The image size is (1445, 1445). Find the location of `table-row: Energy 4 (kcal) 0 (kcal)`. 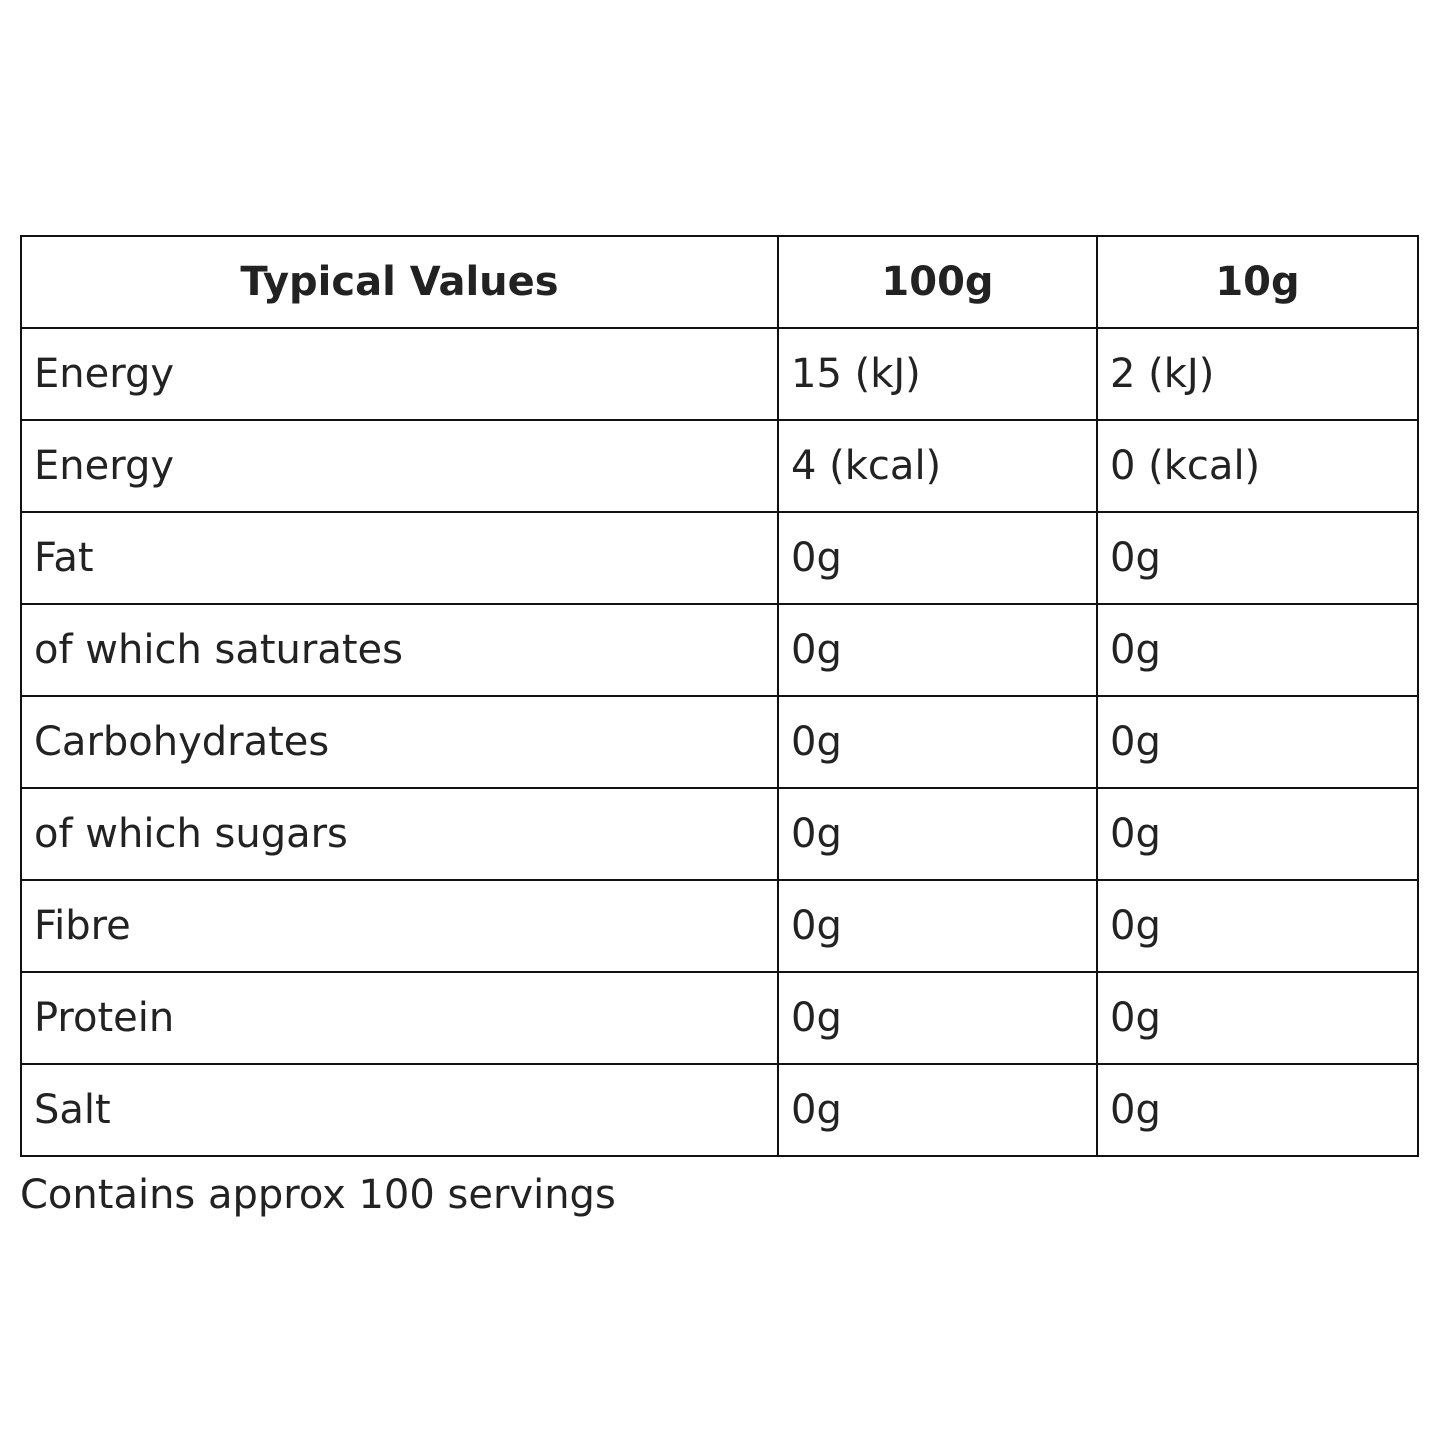

table-row: Energy 4 (kcal) 0 (kcal) is located at coordinates (719, 466).